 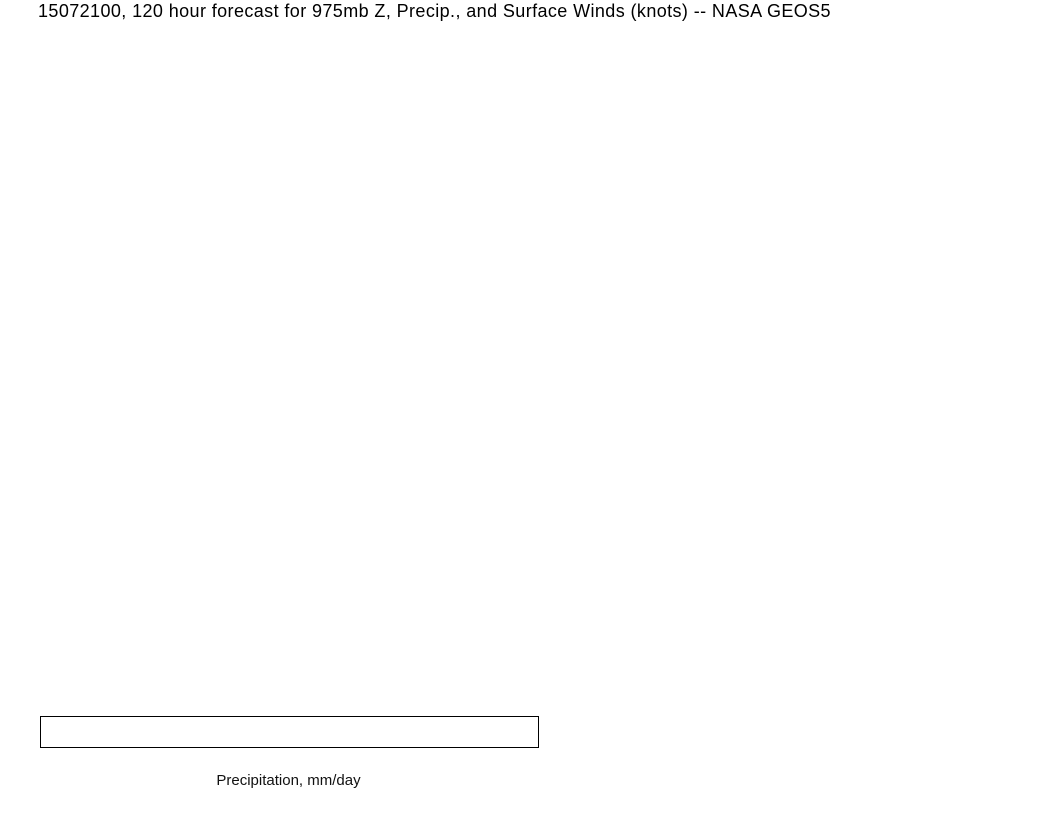 I want to click on colorbar-label: Precipitation, mm/day, so click(x=288, y=780).